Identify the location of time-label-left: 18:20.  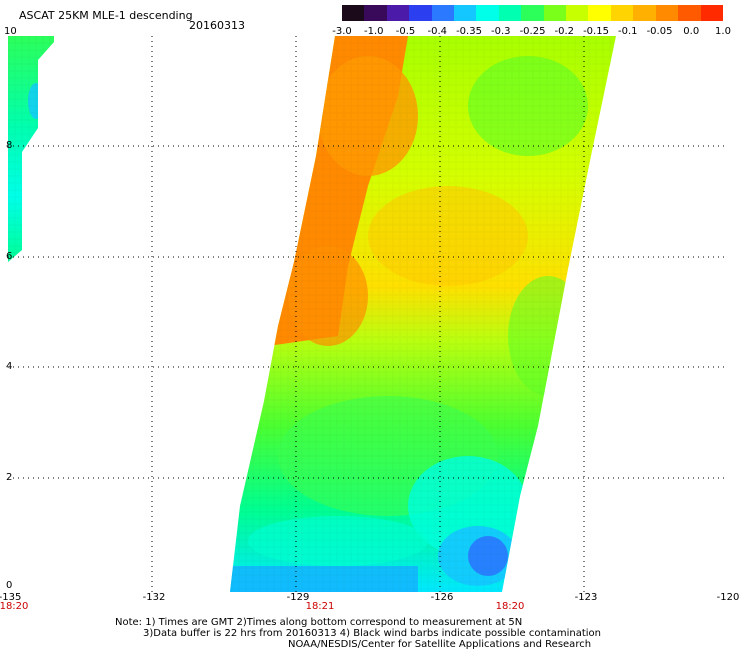
(14, 606).